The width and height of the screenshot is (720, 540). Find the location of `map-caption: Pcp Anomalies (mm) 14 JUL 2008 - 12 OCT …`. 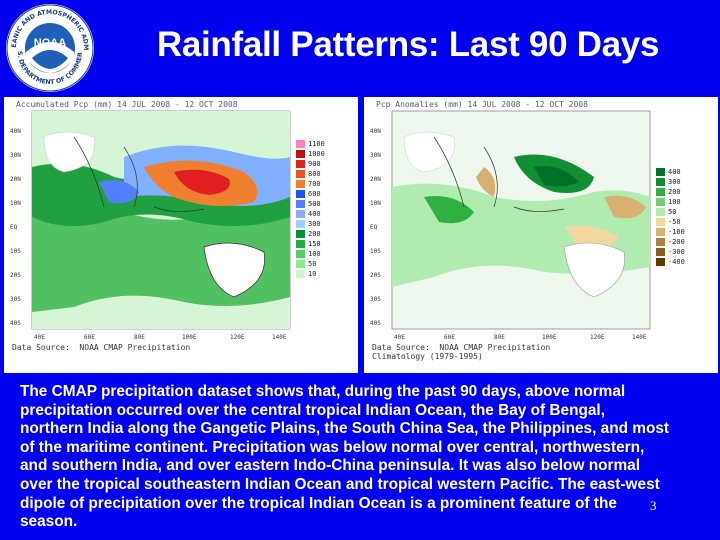

map-caption: Pcp Anomalies (mm) 14 JUL 2008 - 12 OCT … is located at coordinates (482, 104).